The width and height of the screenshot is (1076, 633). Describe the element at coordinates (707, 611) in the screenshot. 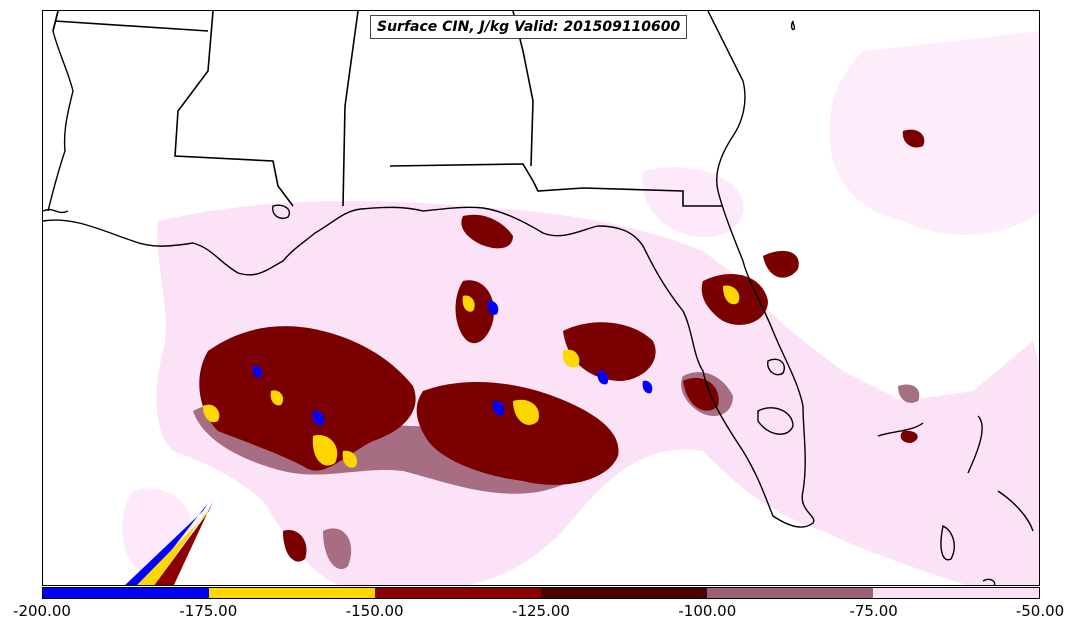

I see `colorbar-tick-label: -100.00` at that location.